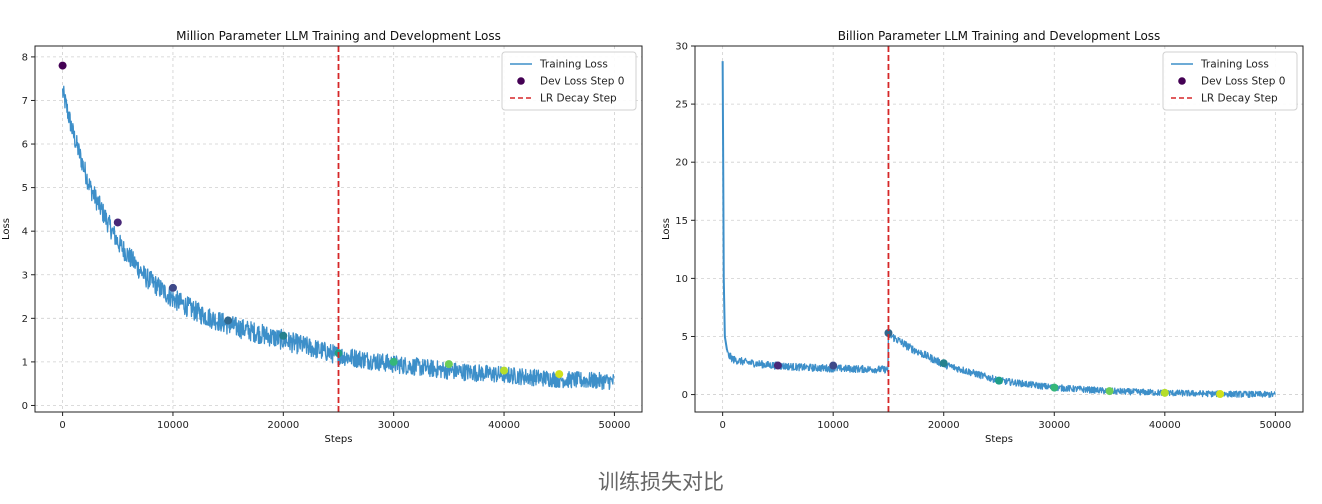 The image size is (1322, 504). What do you see at coordinates (681, 163) in the screenshot?
I see `chart1-y-tick-label: 20` at bounding box center [681, 163].